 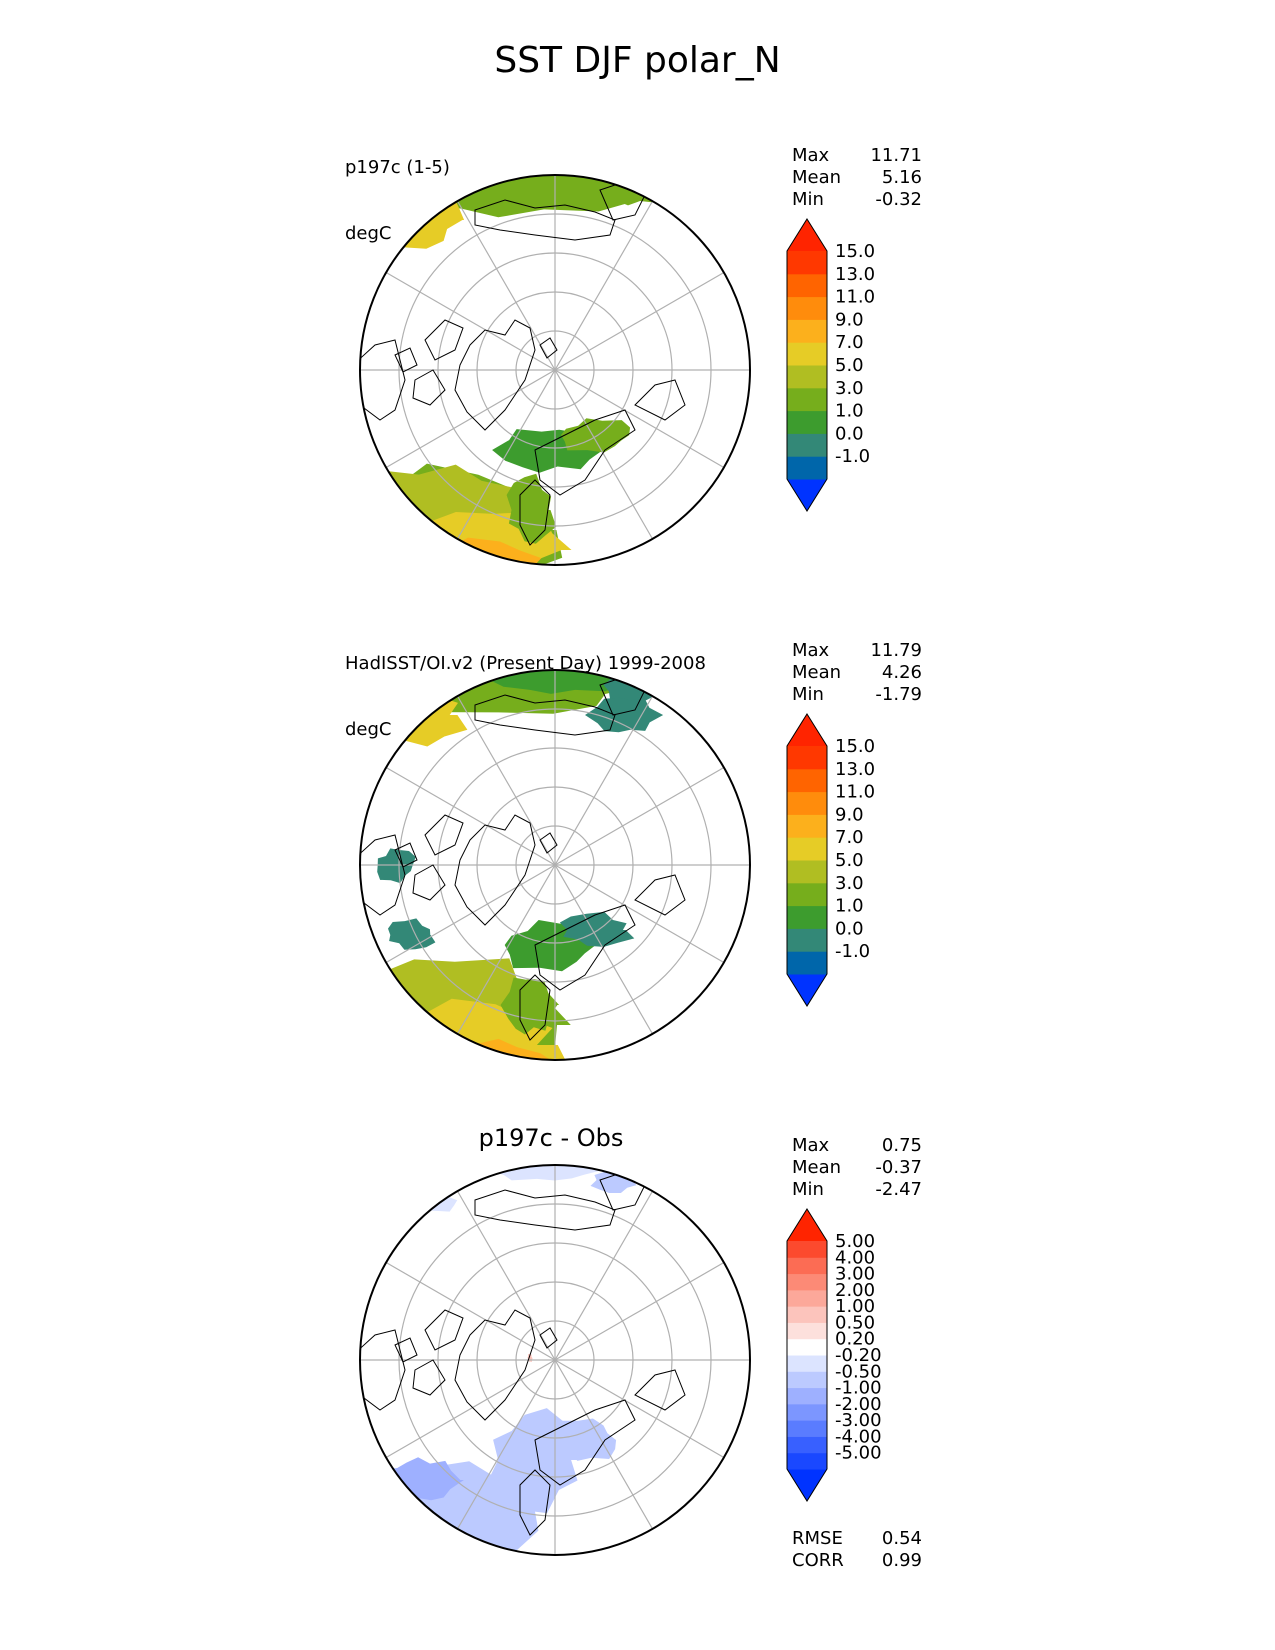 What do you see at coordinates (830, 860) in the screenshot?
I see `panel-2-colorbar: -1.00.01.03.05.07.09.011.013.015.0` at bounding box center [830, 860].